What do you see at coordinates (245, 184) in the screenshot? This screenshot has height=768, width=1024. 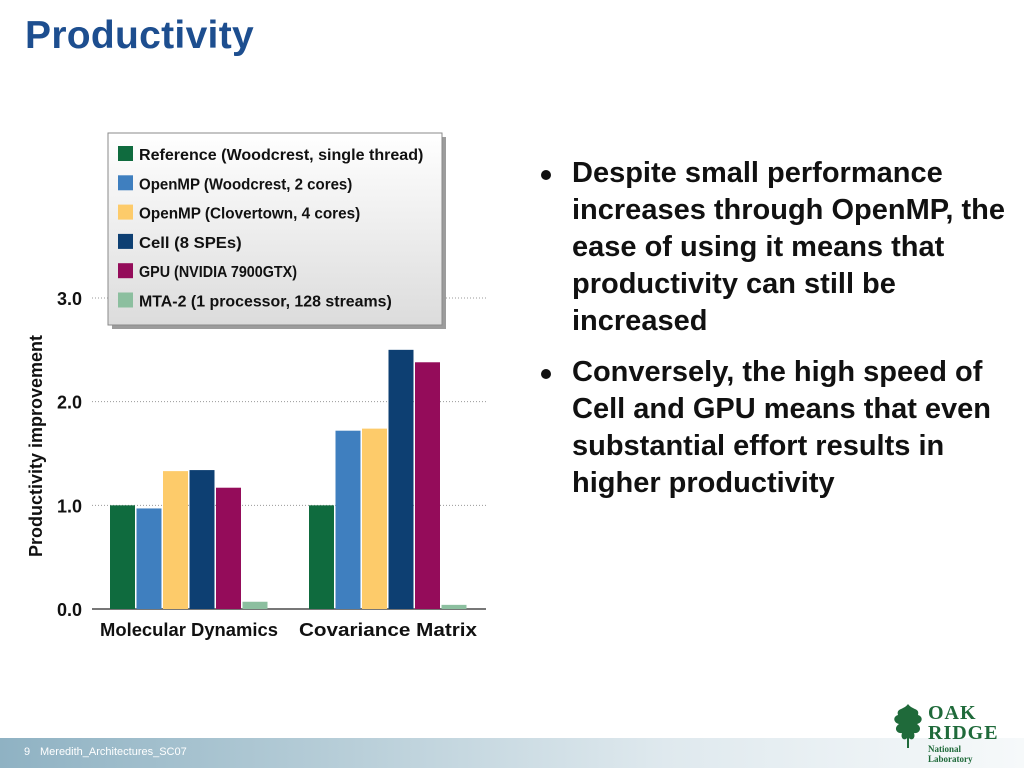 I see `legend-entry: OpenMP (Woodcrest, 2 cores)` at bounding box center [245, 184].